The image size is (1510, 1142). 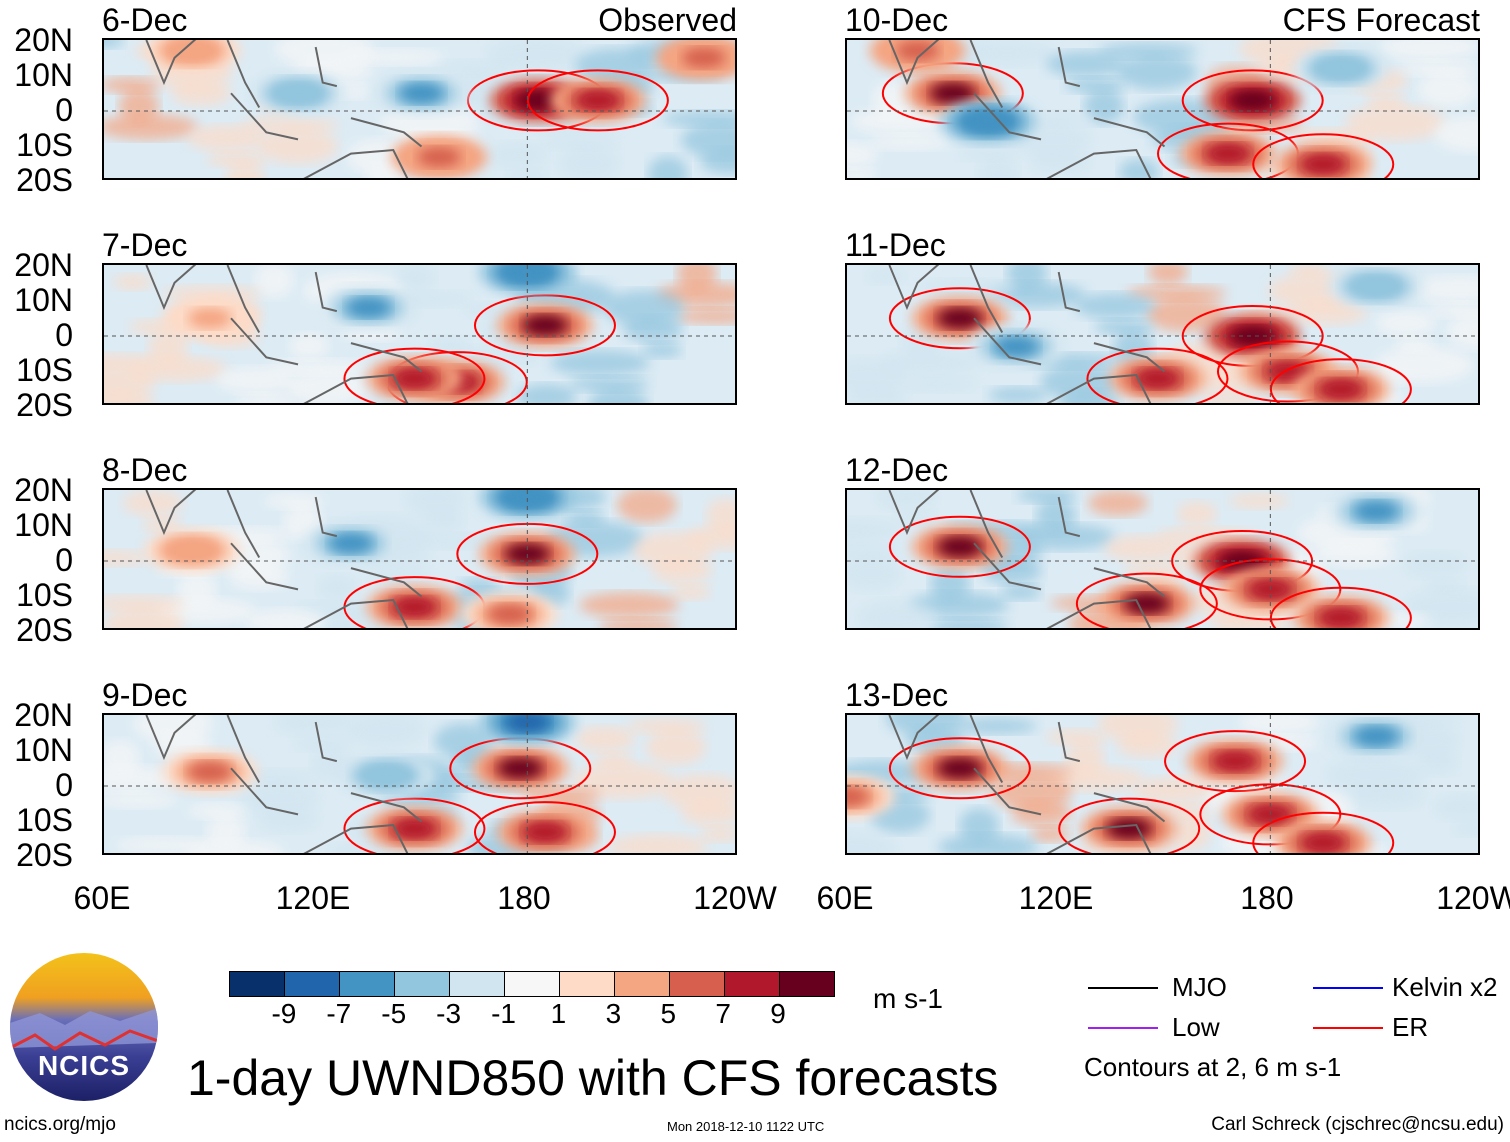 What do you see at coordinates (449, 1013) in the screenshot?
I see `colorbar-label: -3` at bounding box center [449, 1013].